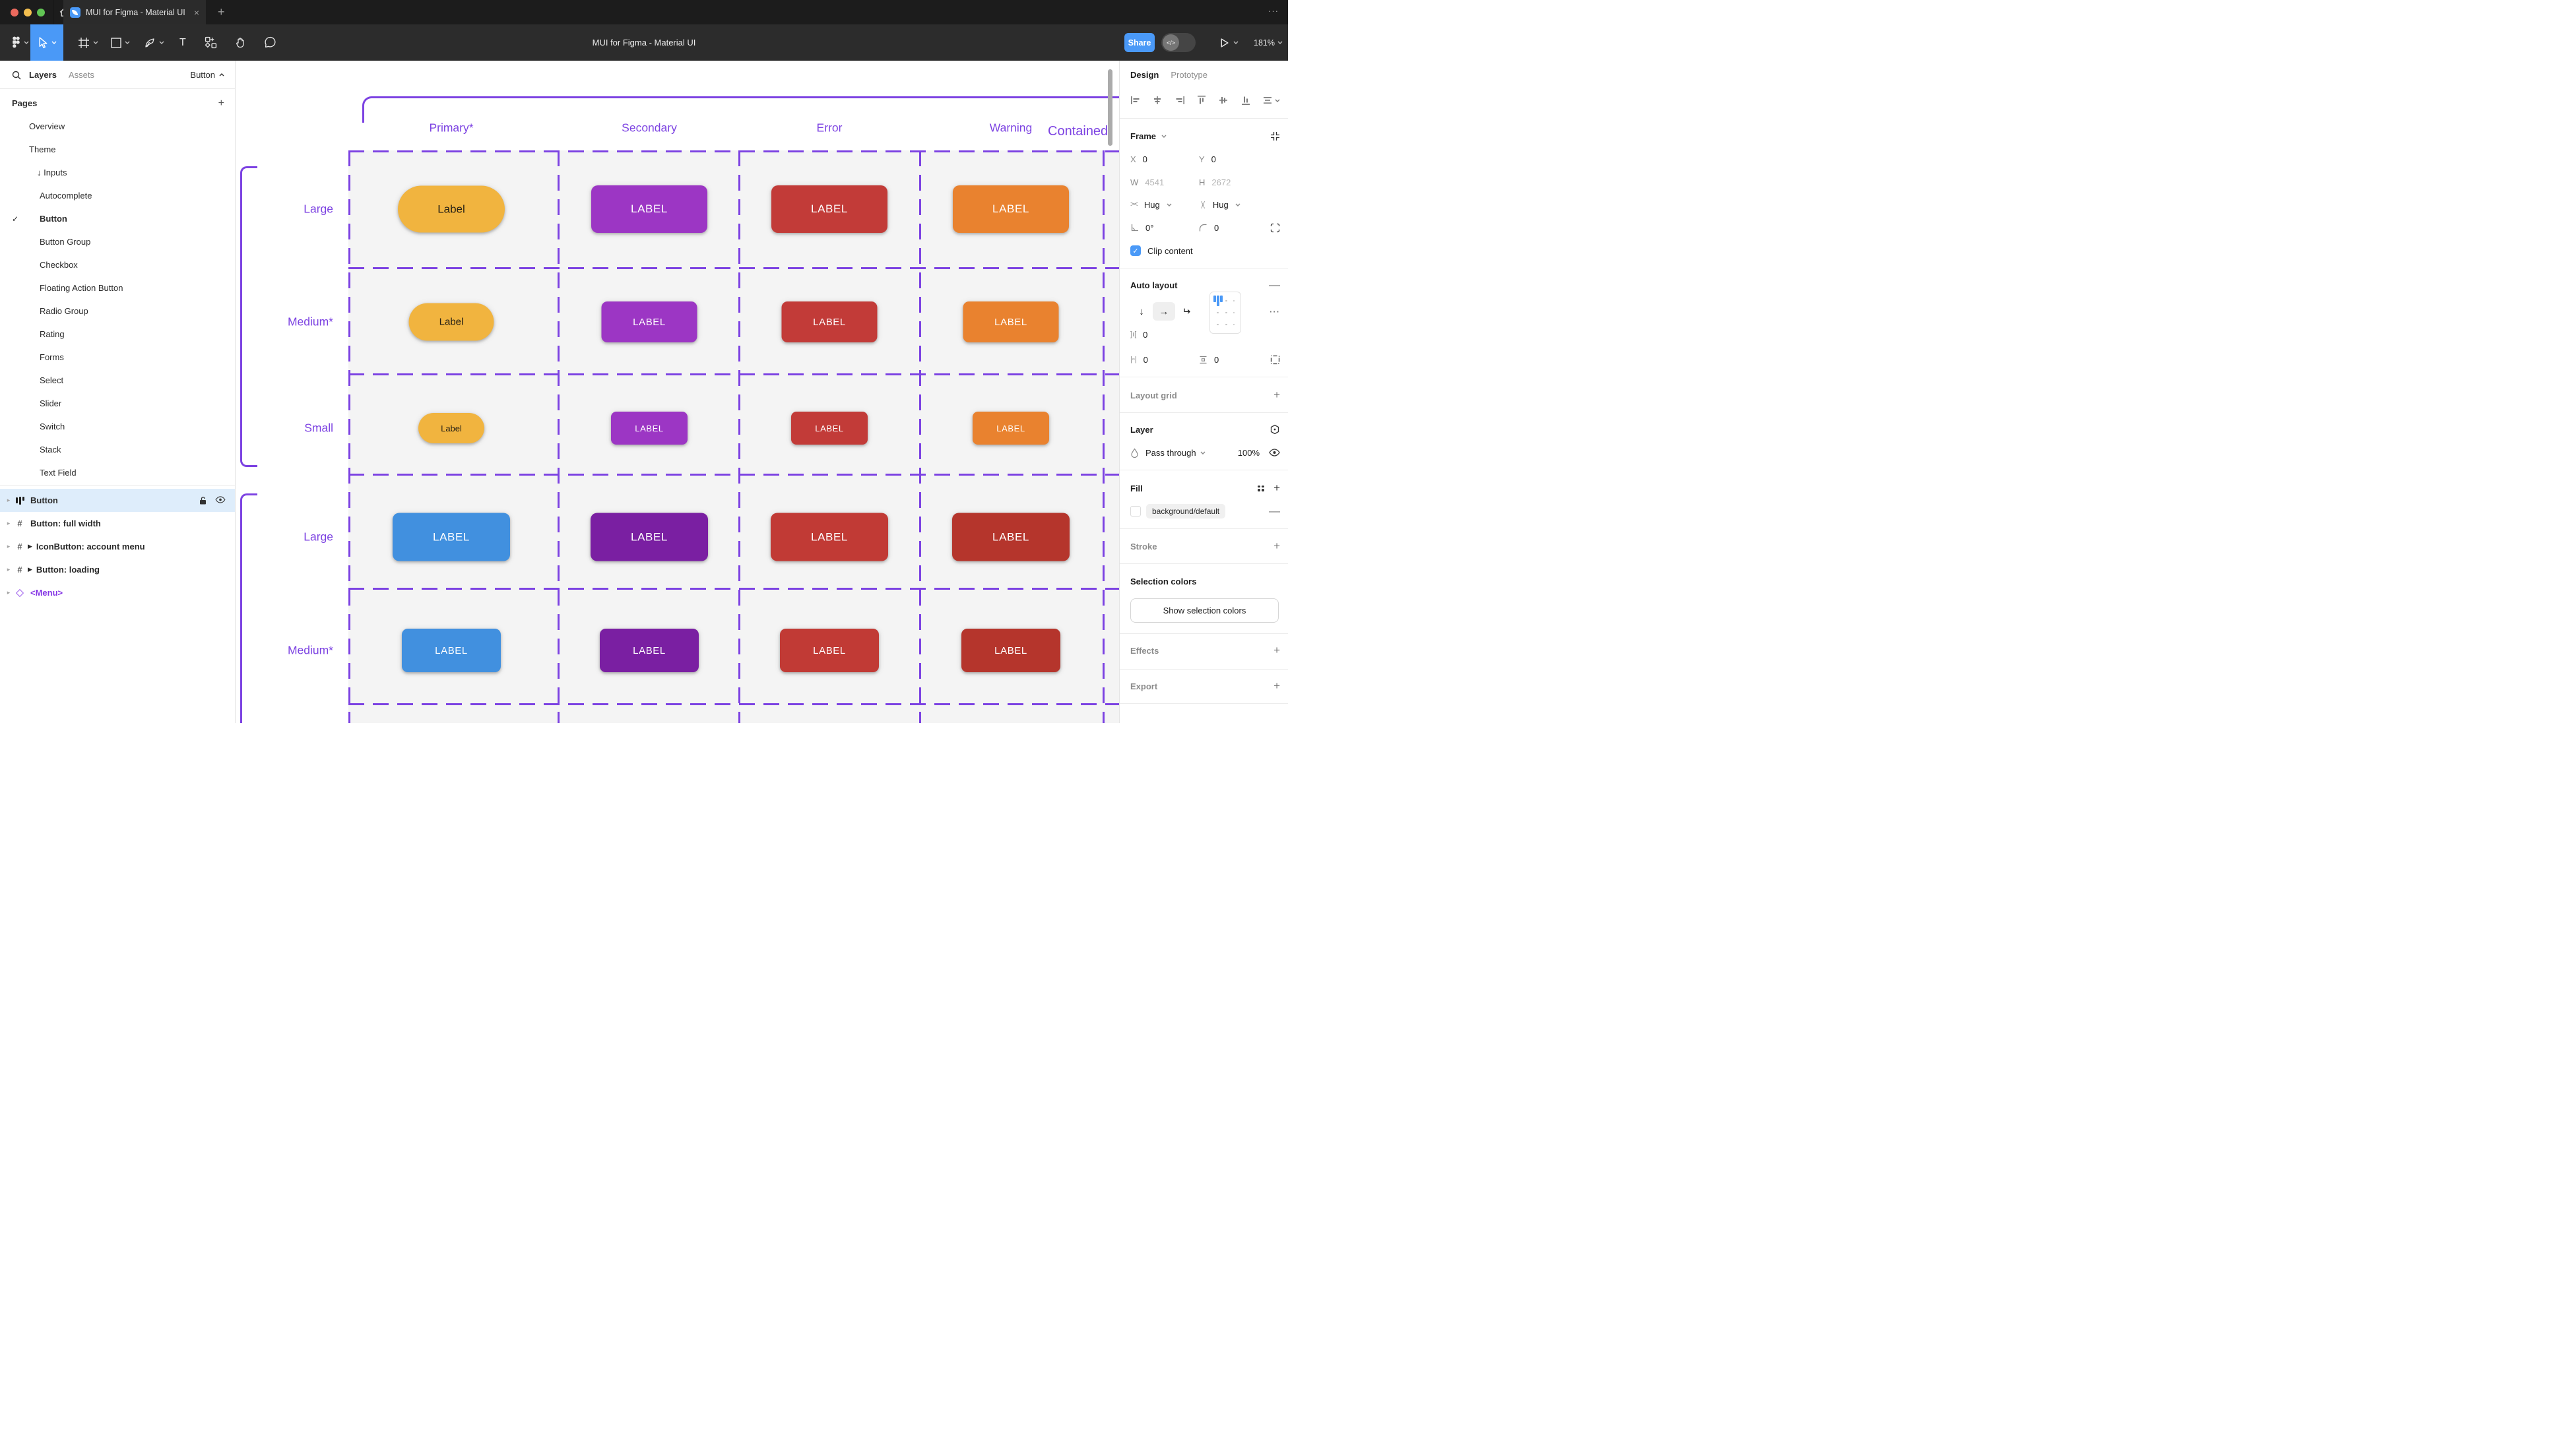 This screenshot has width=2576, height=1446. I want to click on shape-tool, so click(120, 42).